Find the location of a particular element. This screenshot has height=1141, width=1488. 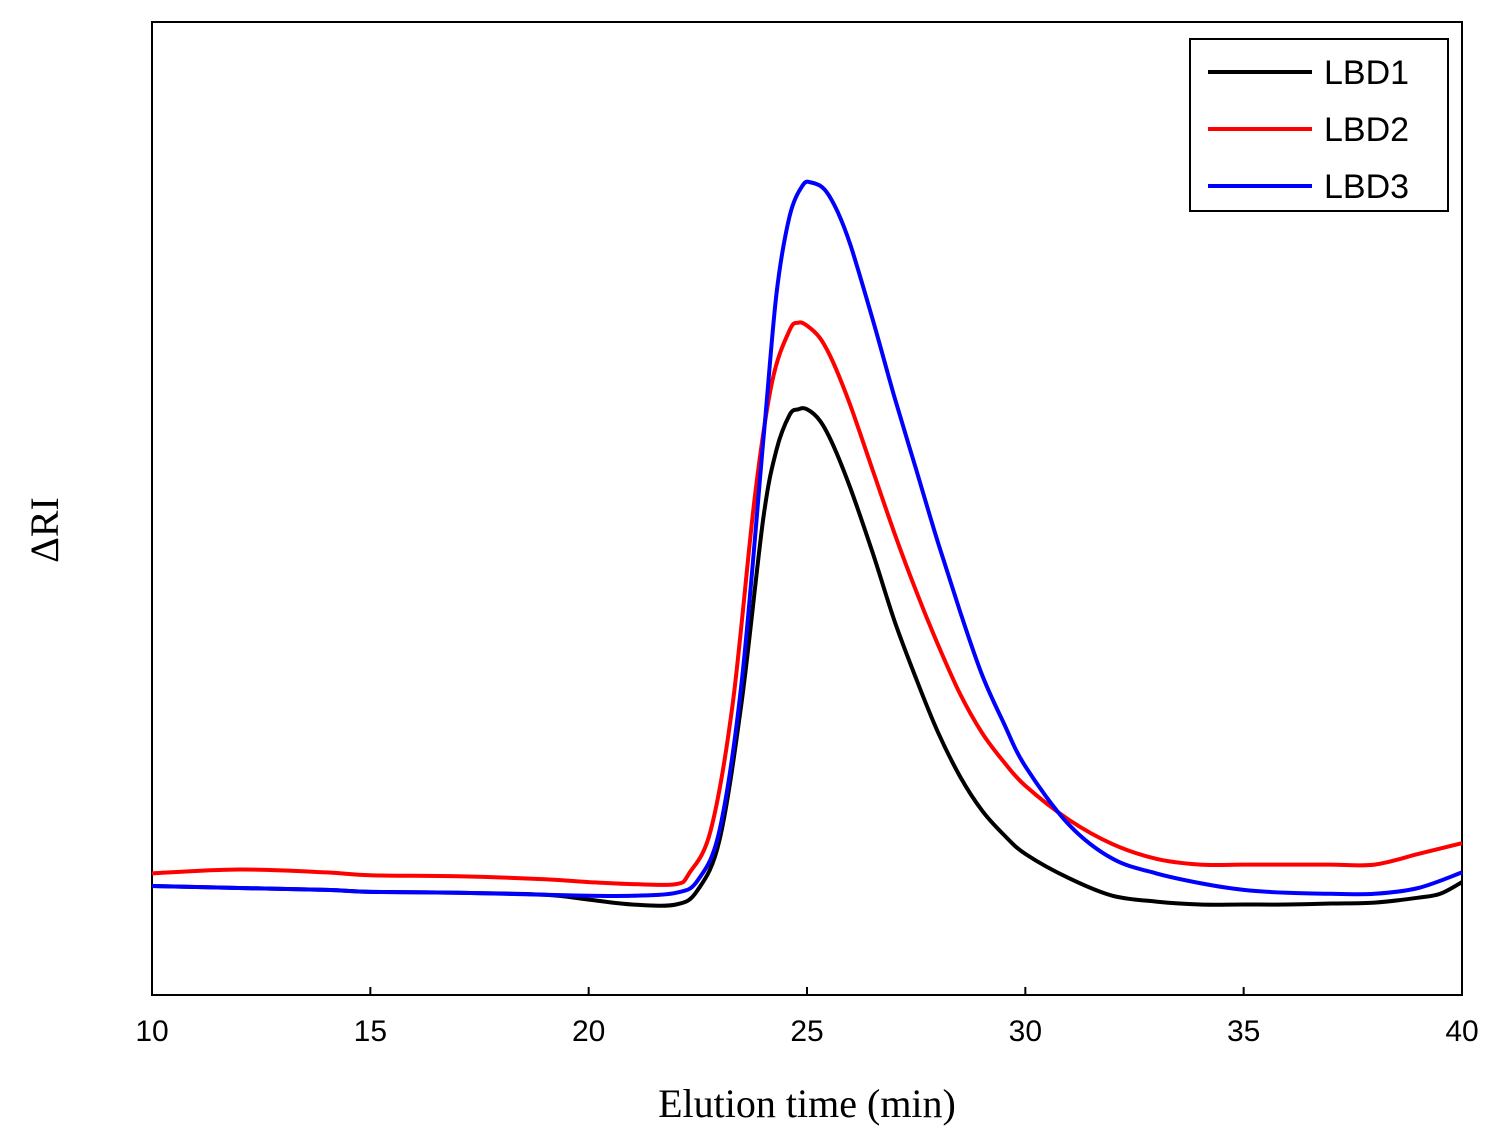

x-tick-label: 20 is located at coordinates (588, 1031).